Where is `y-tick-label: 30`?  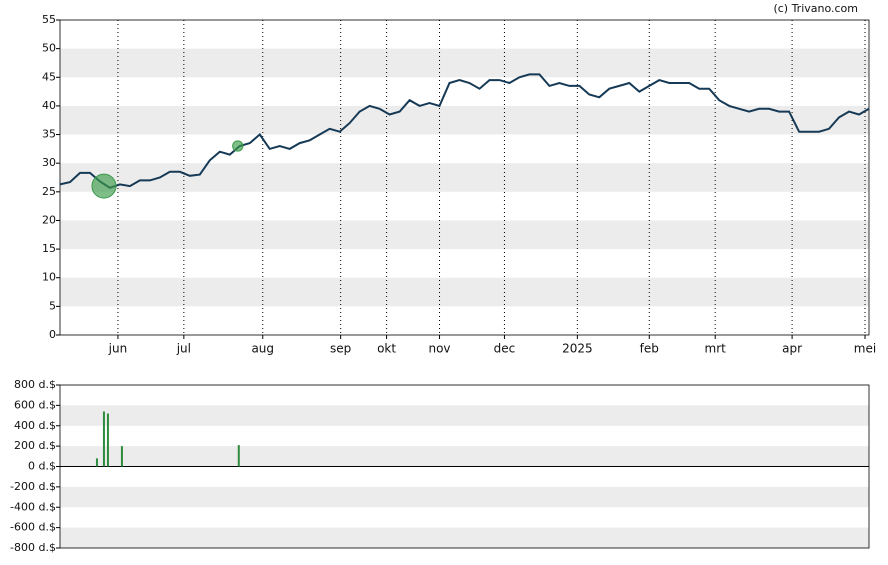
y-tick-label: 30 is located at coordinates (49, 162).